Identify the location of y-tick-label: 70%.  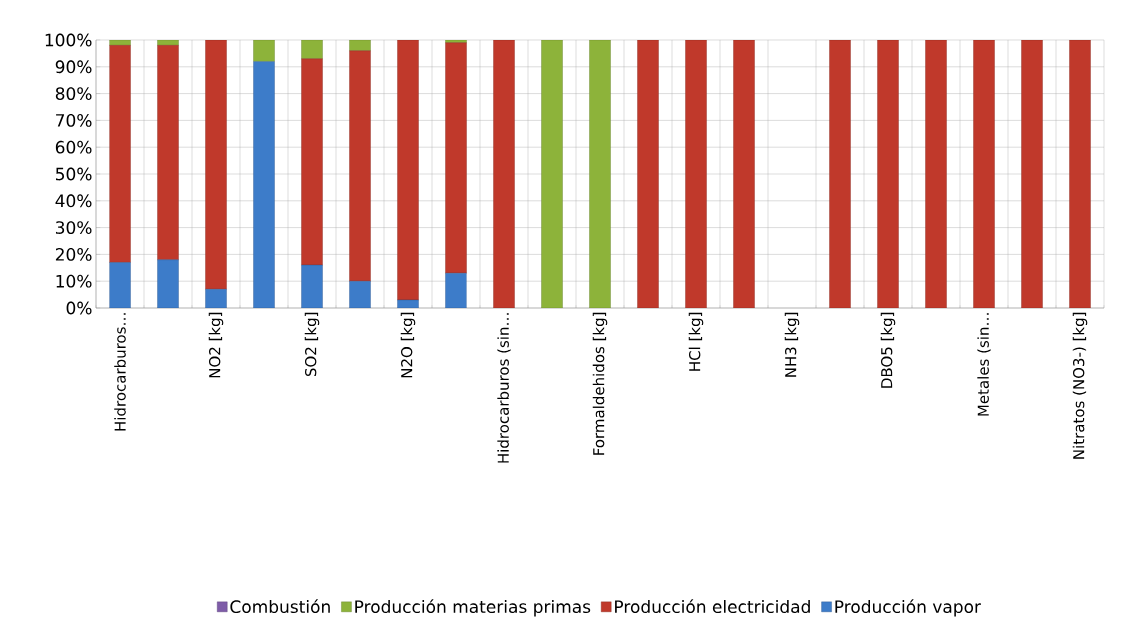
(74, 120).